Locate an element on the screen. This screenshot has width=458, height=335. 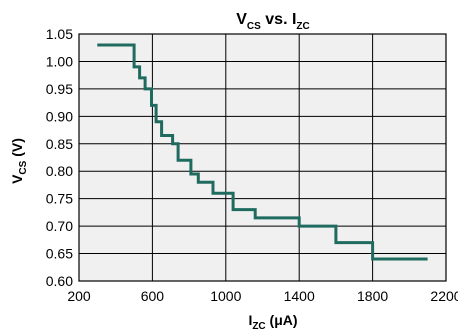
y-tick-label: 0.70 is located at coordinates (59, 226).